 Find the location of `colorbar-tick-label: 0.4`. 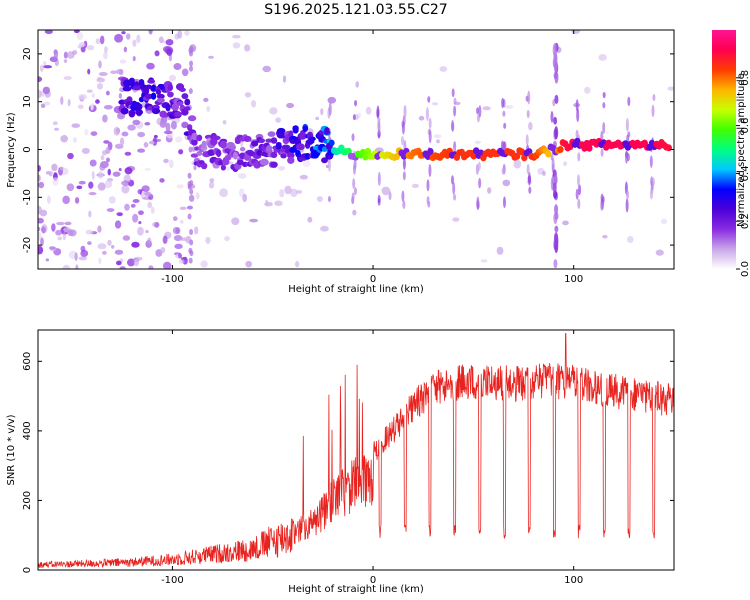

colorbar-tick-label: 0.4 is located at coordinates (745, 173).